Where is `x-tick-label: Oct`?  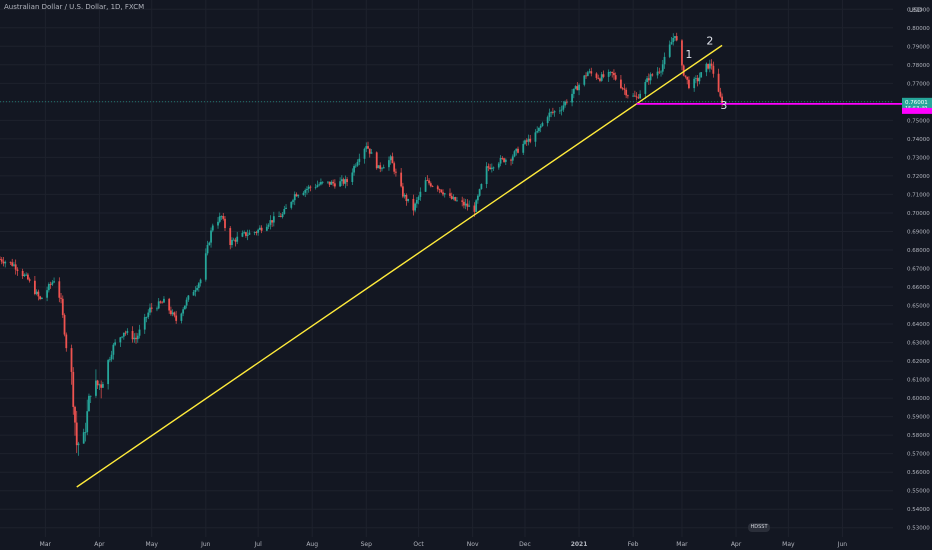 x-tick-label: Oct is located at coordinates (418, 544).